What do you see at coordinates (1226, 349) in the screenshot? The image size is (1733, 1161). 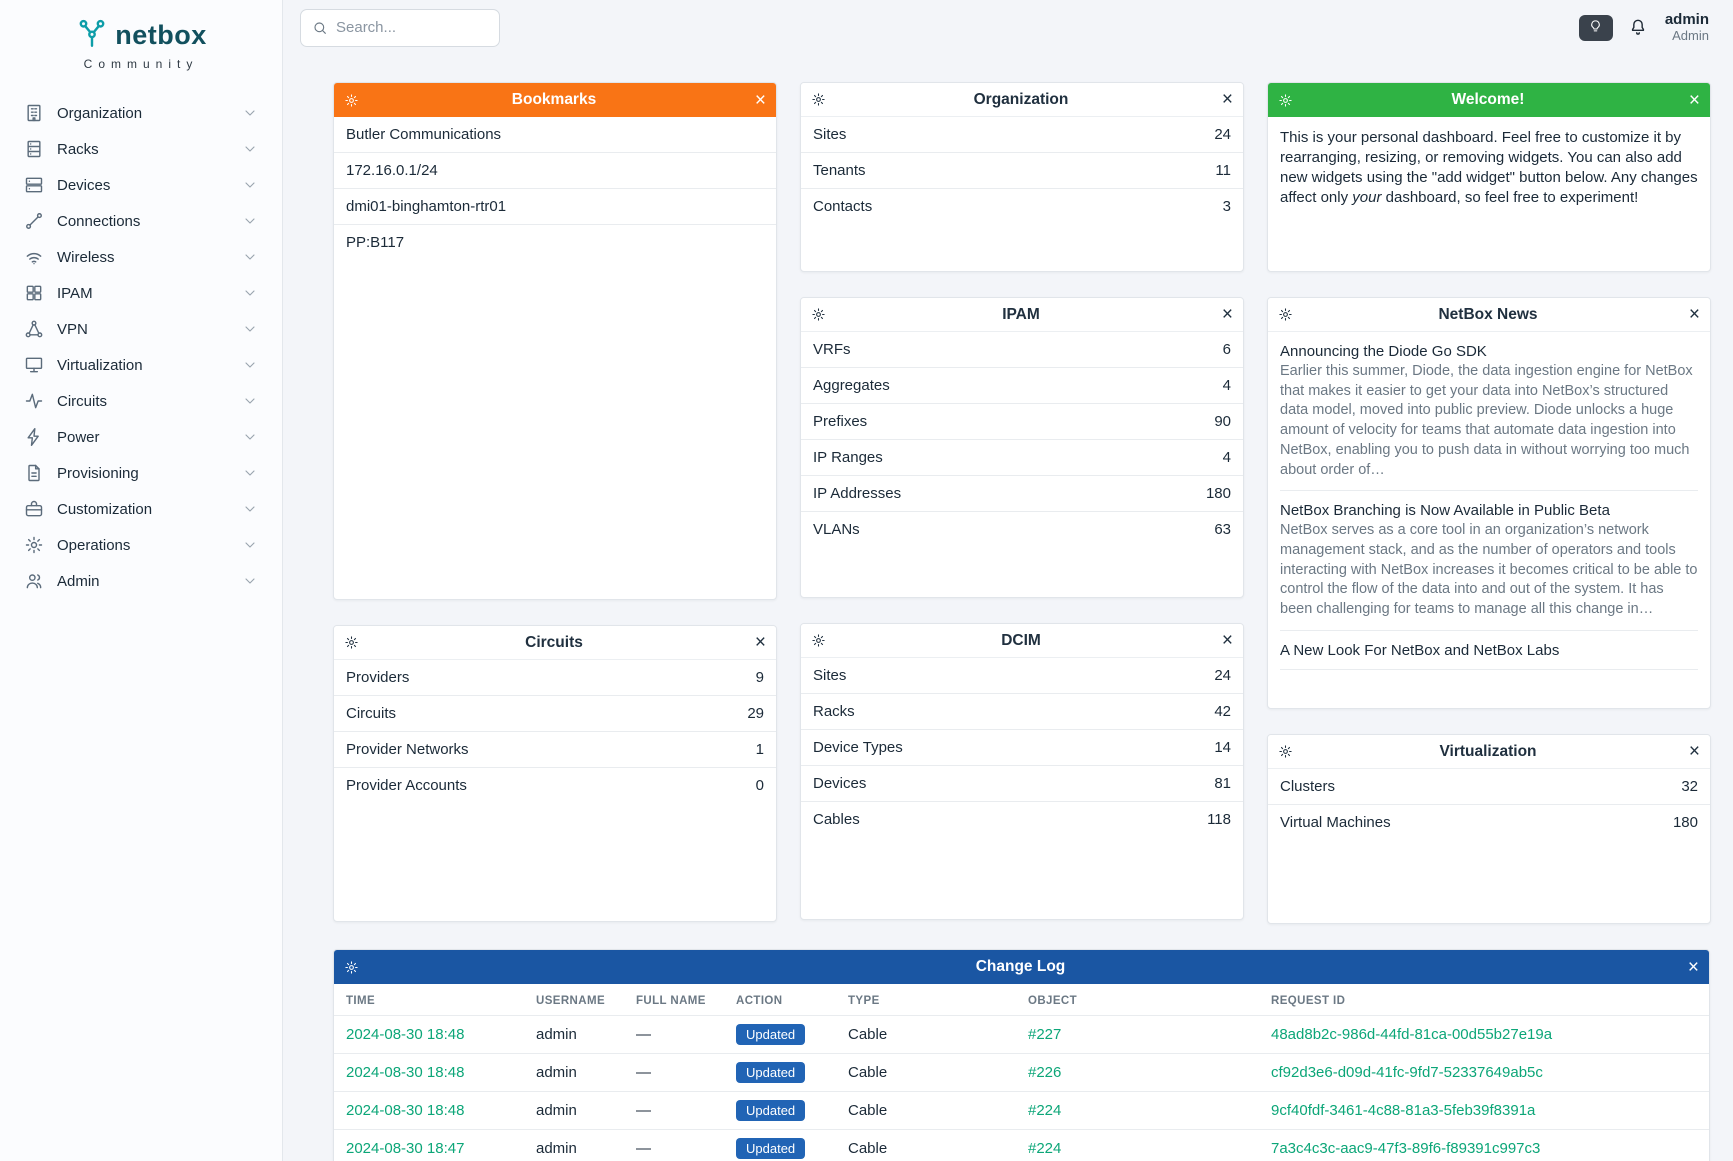 I see `stat-value: 6` at bounding box center [1226, 349].